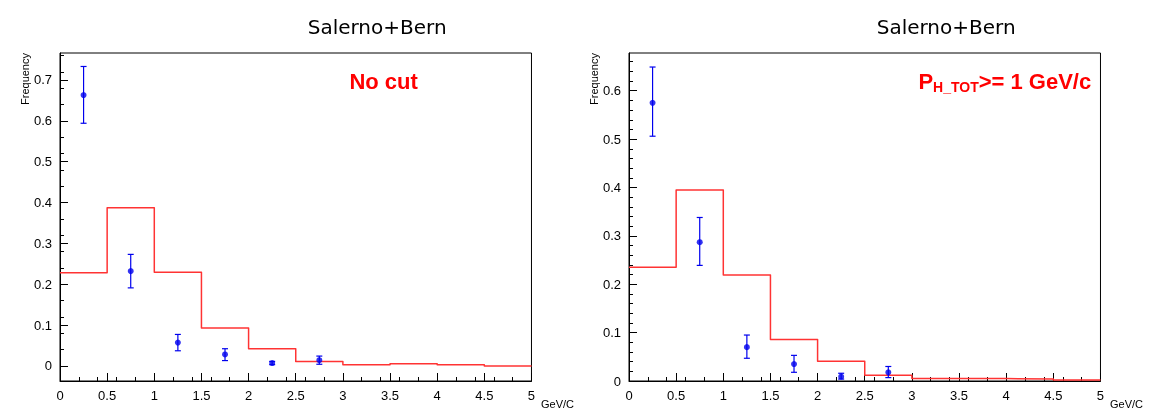 This screenshot has width=1154, height=412. What do you see at coordinates (384, 81) in the screenshot?
I see `annotation: No cut` at bounding box center [384, 81].